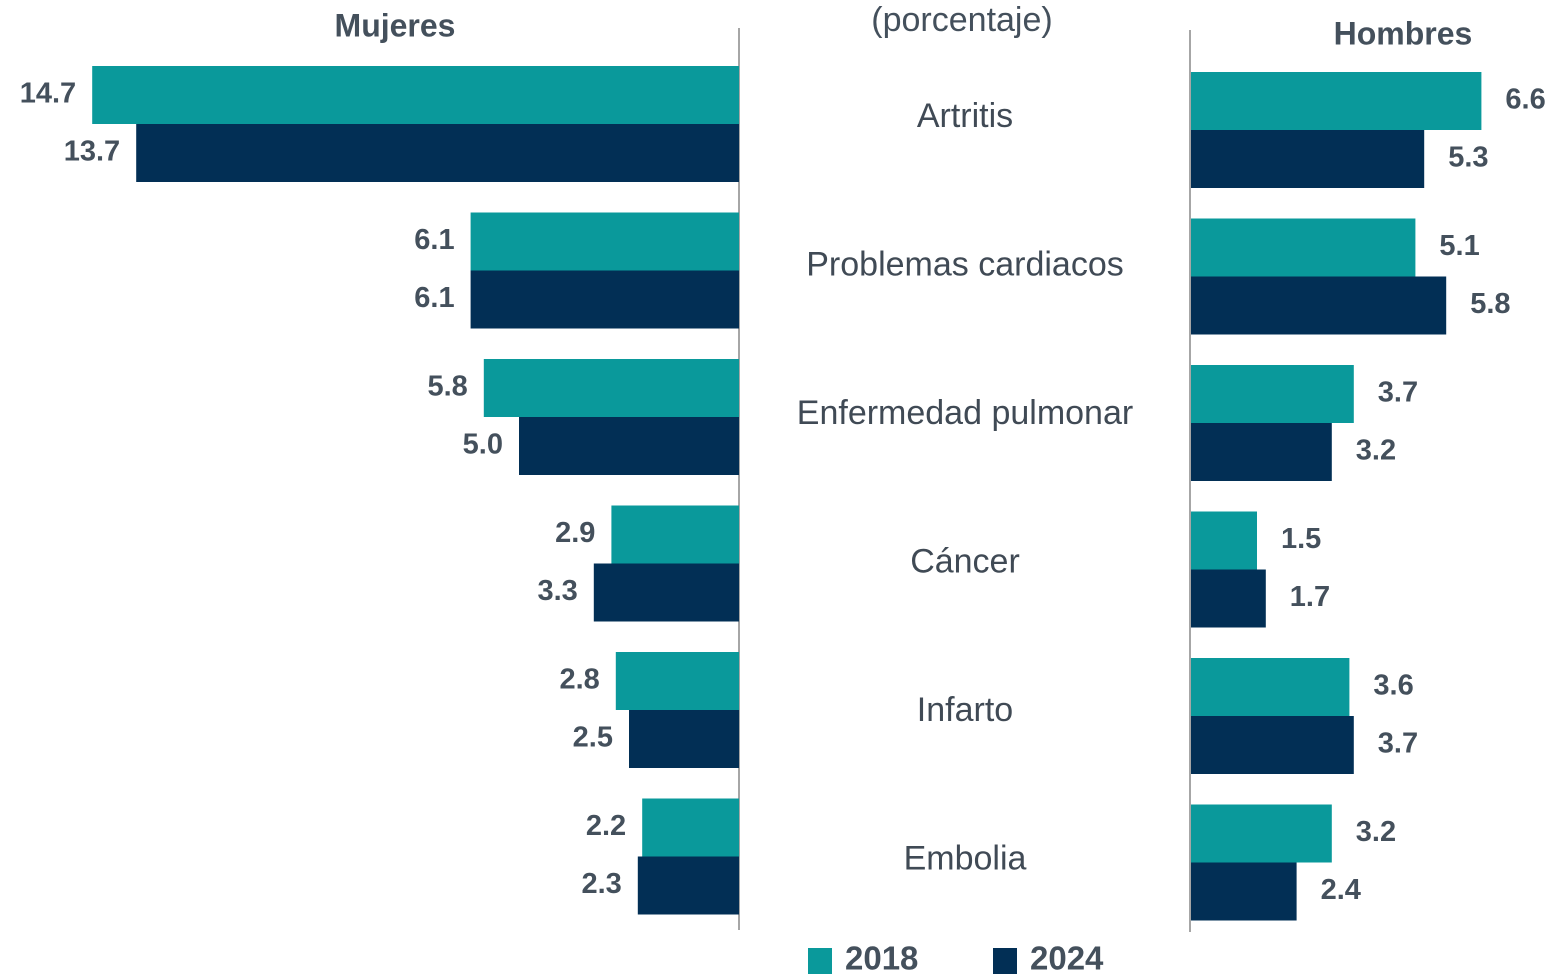 The width and height of the screenshot is (1552, 976). What do you see at coordinates (1468, 158) in the screenshot?
I see `value-label: 5.3` at bounding box center [1468, 158].